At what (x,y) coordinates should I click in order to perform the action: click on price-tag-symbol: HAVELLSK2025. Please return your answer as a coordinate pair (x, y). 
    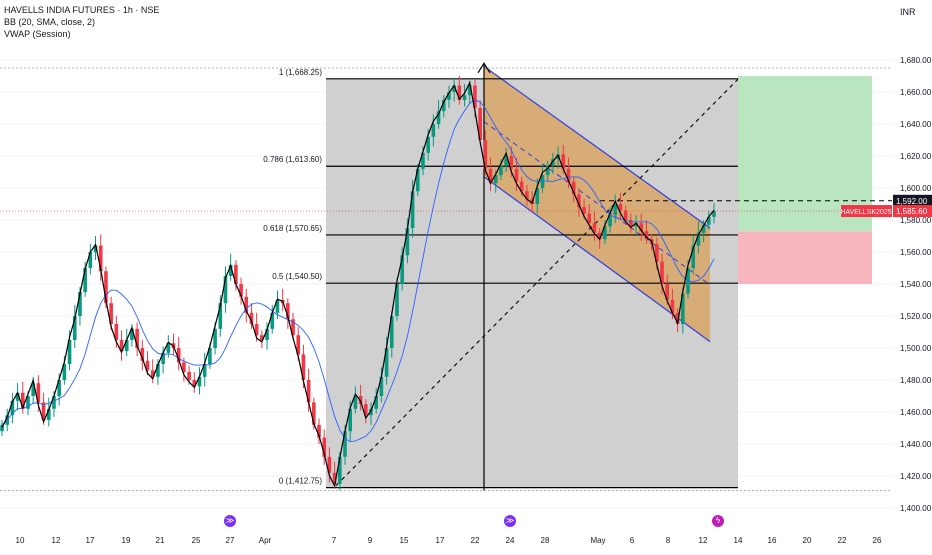
    Looking at the image, I should click on (865, 212).